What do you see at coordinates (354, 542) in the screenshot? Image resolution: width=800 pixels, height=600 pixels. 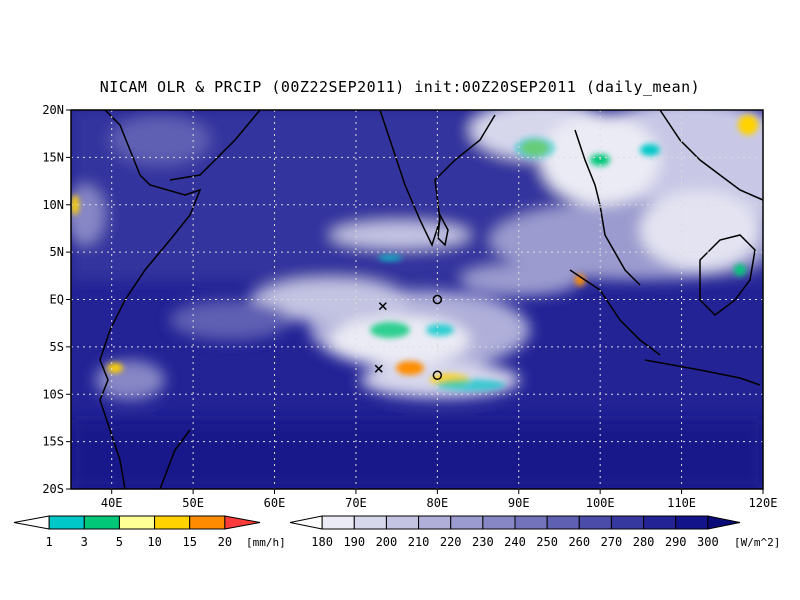 I see `colorbar-label: 190` at bounding box center [354, 542].